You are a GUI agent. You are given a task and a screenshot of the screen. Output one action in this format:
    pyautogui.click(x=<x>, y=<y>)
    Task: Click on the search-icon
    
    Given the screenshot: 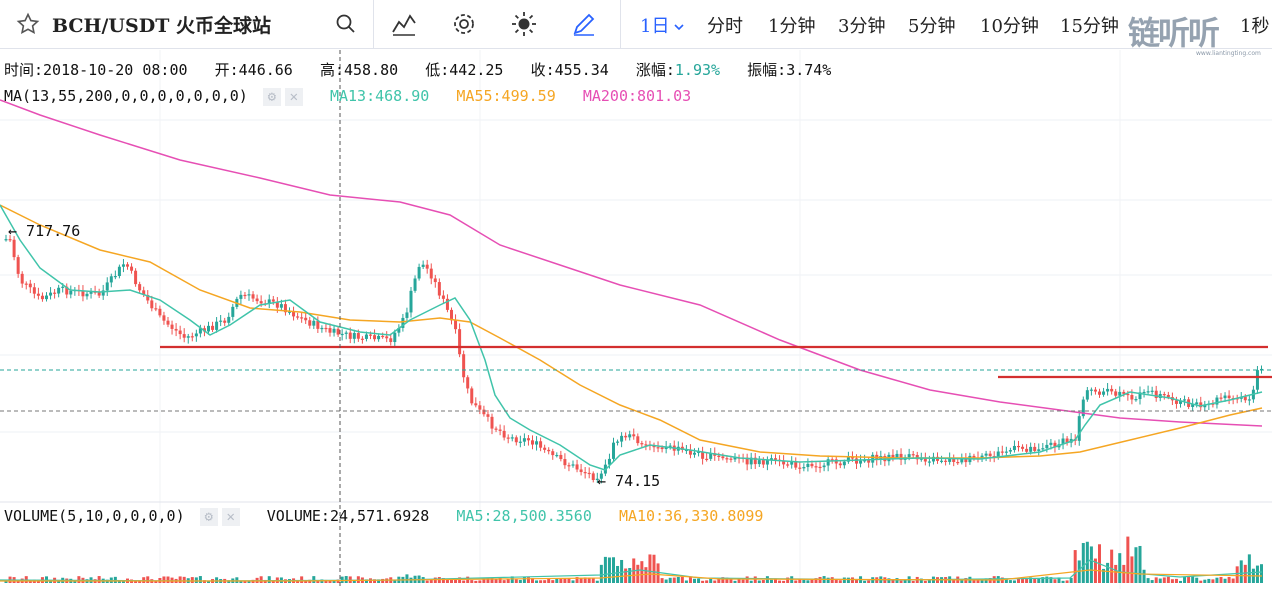 What is the action you would take?
    pyautogui.click(x=346, y=24)
    